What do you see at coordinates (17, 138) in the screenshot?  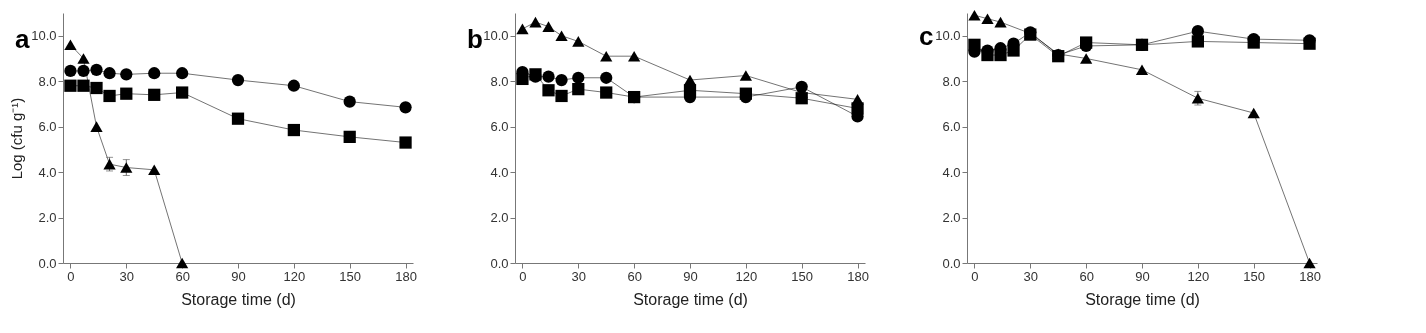 I see `y-axis-title: Log (cfu g⁻¹)` at bounding box center [17, 138].